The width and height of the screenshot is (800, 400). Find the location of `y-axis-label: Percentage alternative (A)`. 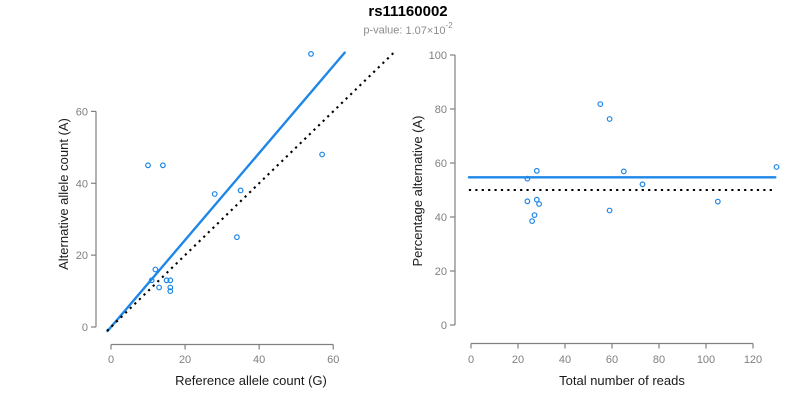

y-axis-label: Percentage alternative (A) is located at coordinates (417, 190).